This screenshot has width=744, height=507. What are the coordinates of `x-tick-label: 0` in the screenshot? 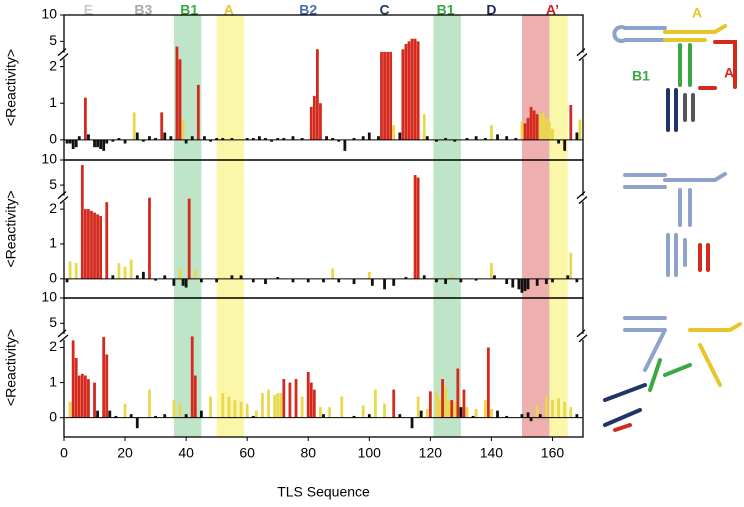 It's located at (64, 453).